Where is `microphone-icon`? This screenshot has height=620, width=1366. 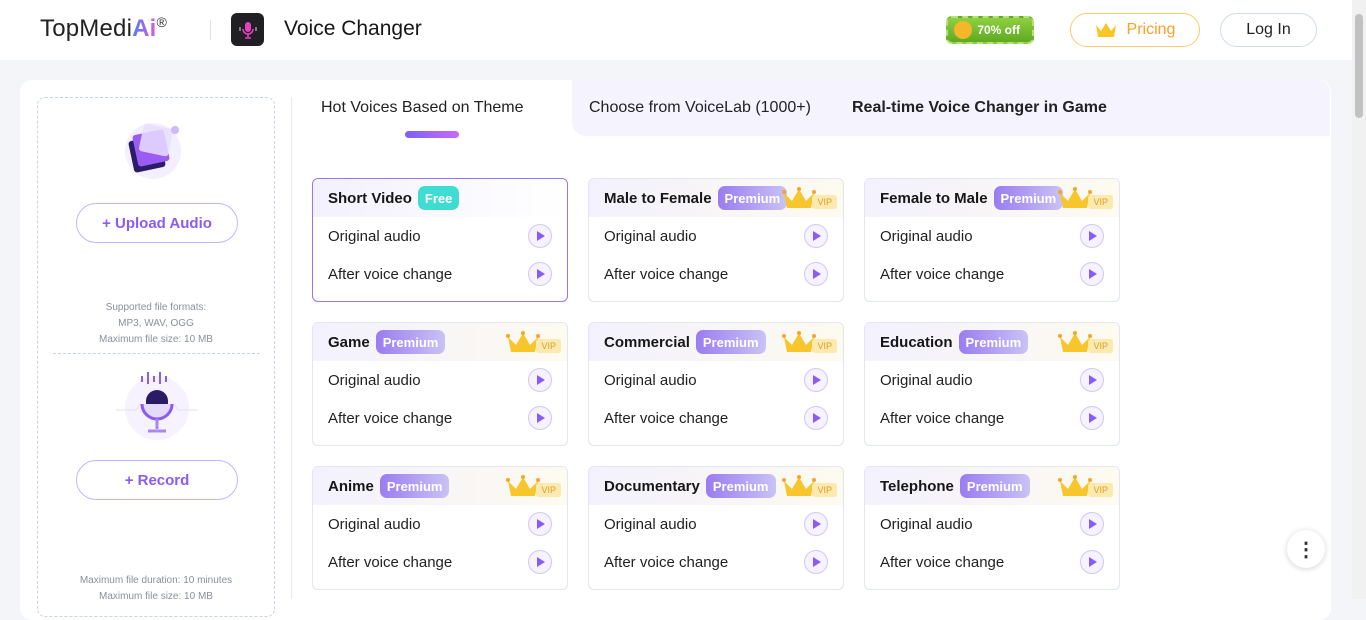 microphone-icon is located at coordinates (247, 29).